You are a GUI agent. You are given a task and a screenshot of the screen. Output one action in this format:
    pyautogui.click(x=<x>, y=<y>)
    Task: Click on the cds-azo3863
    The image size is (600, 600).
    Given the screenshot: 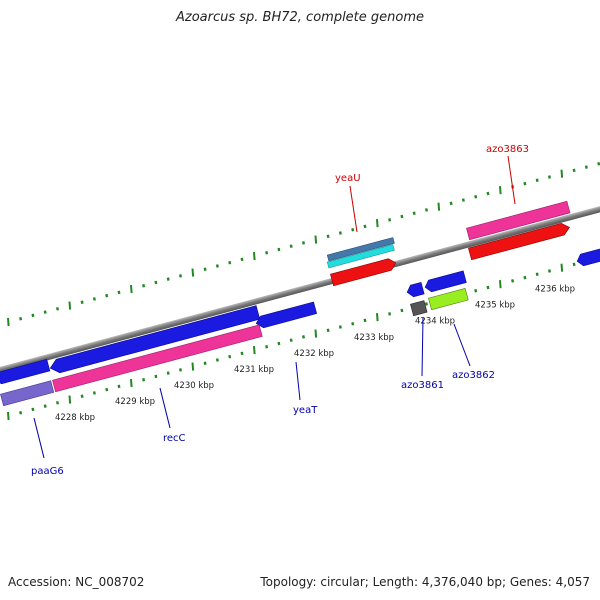 What is the action you would take?
    pyautogui.click(x=518, y=220)
    